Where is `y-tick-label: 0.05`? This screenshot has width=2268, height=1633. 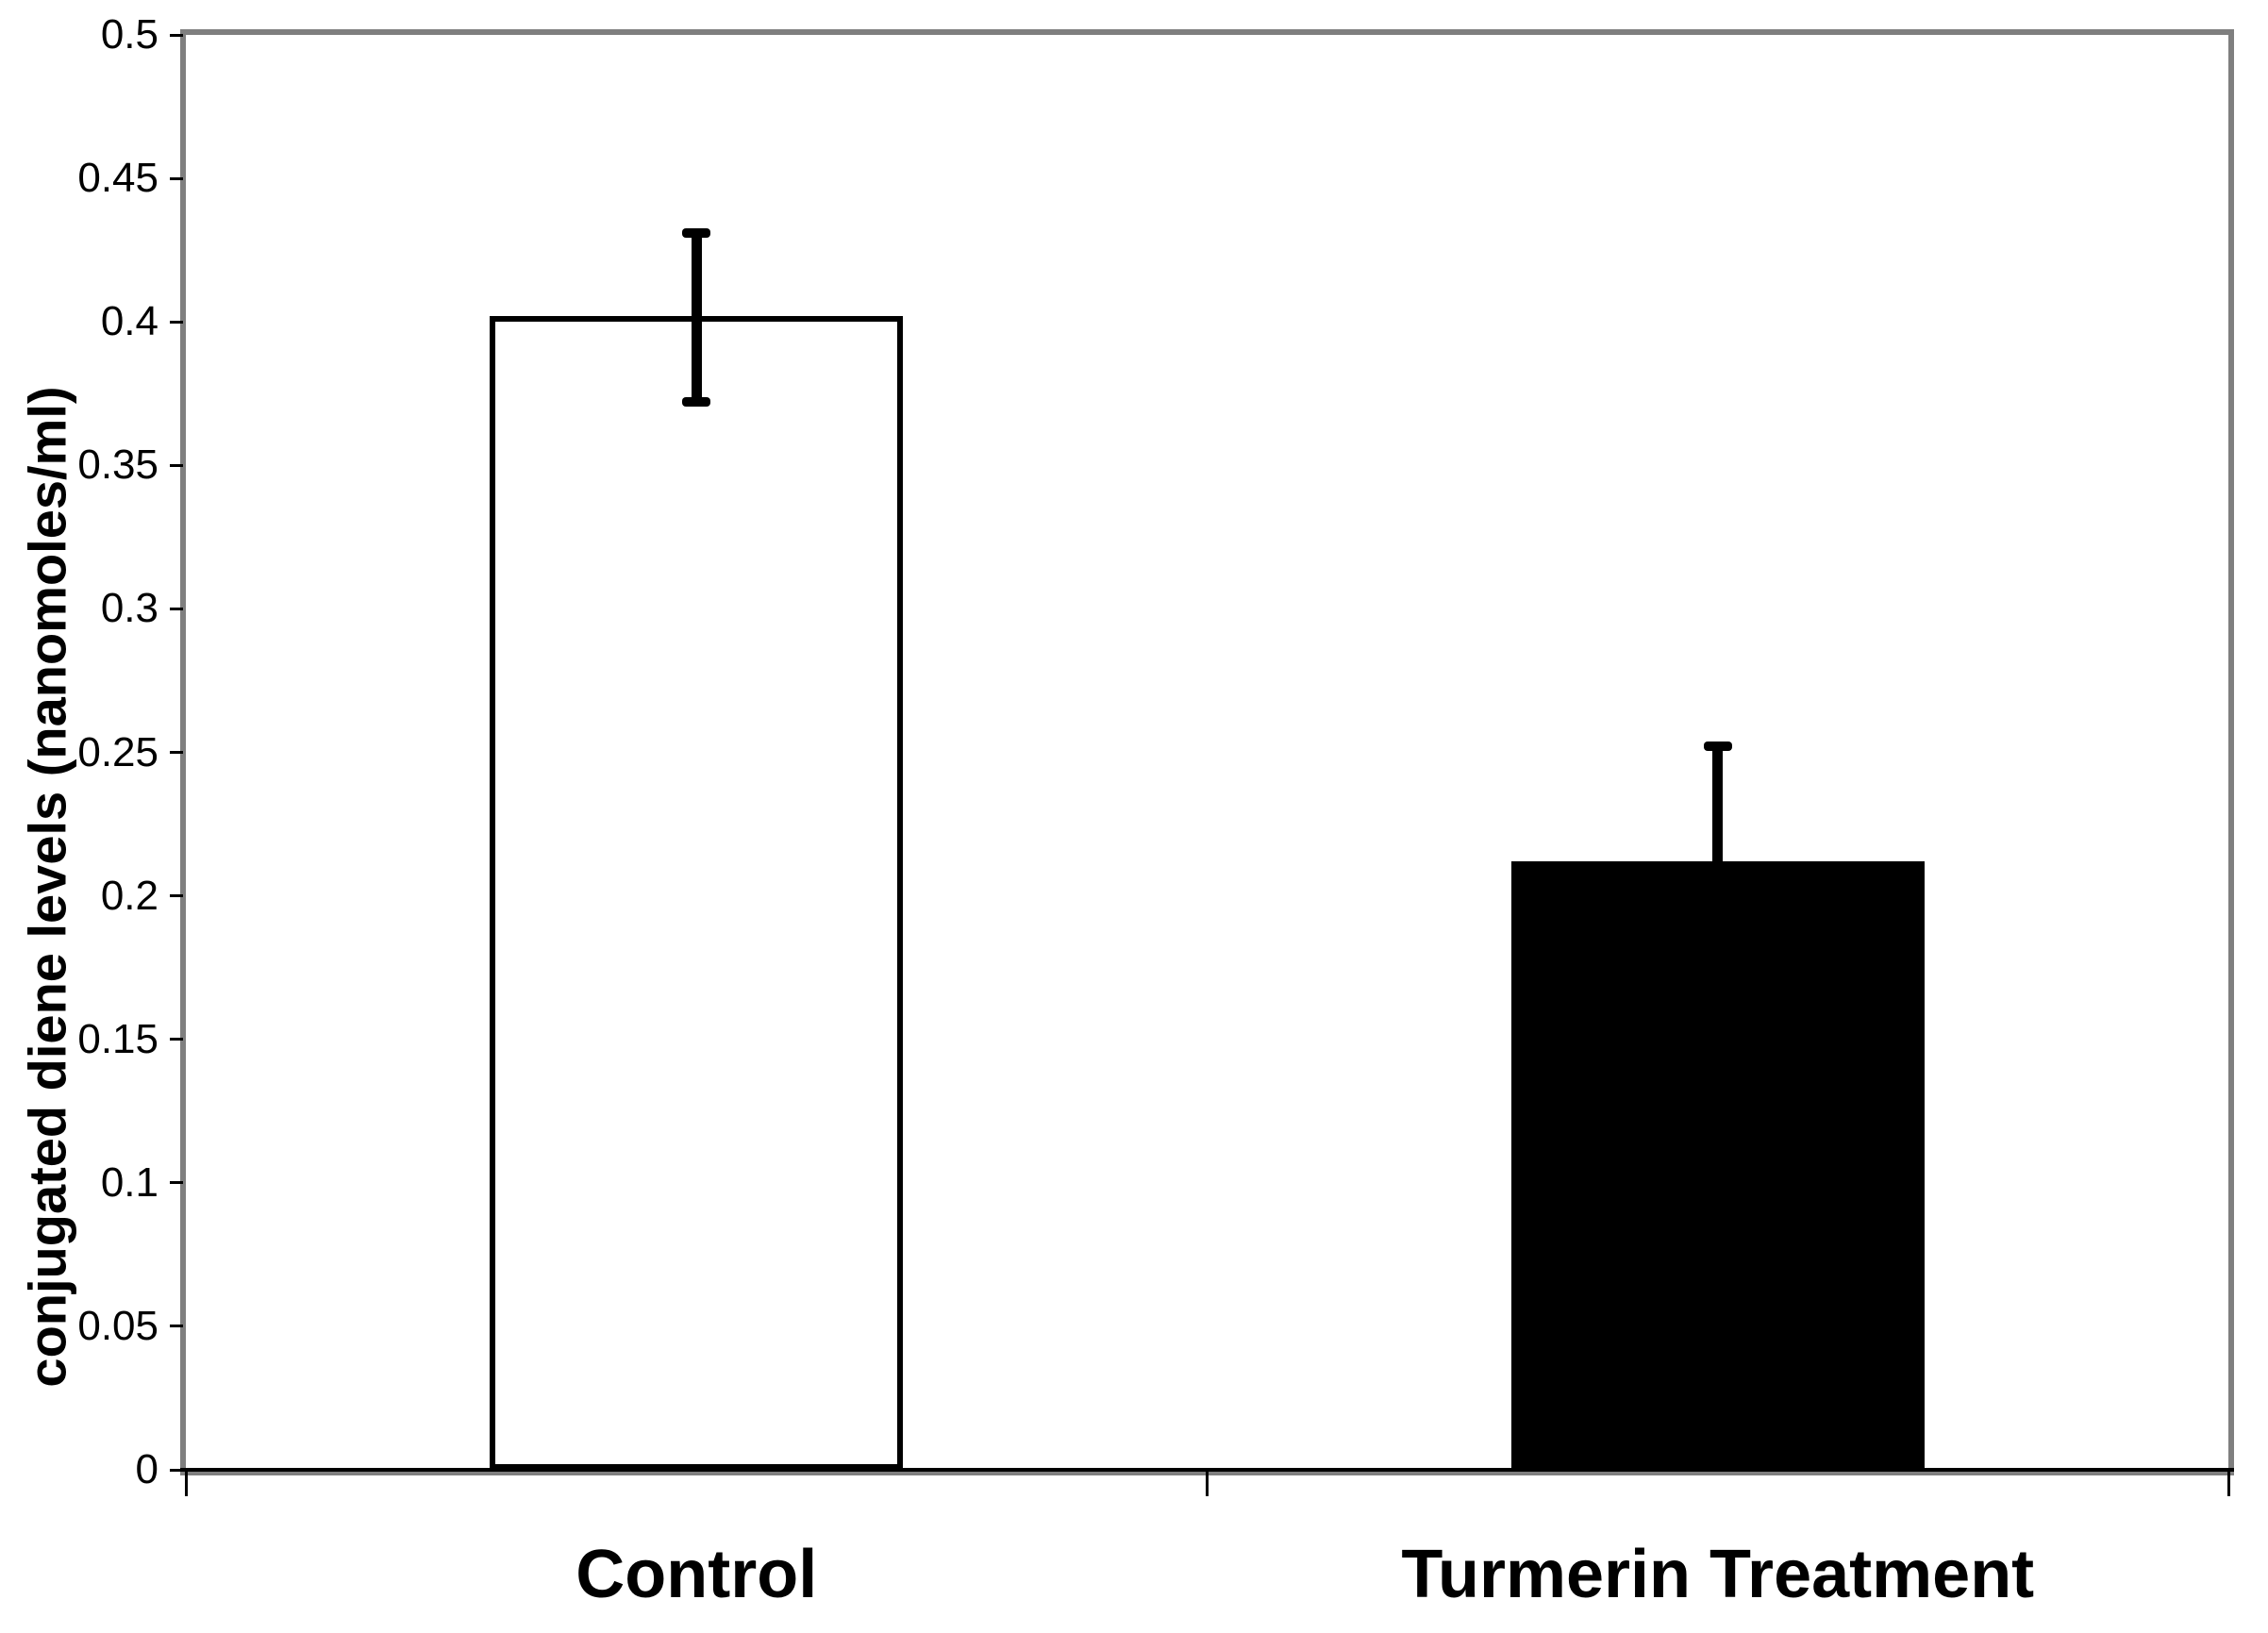
y-tick-label: 0.05 is located at coordinates (118, 1325).